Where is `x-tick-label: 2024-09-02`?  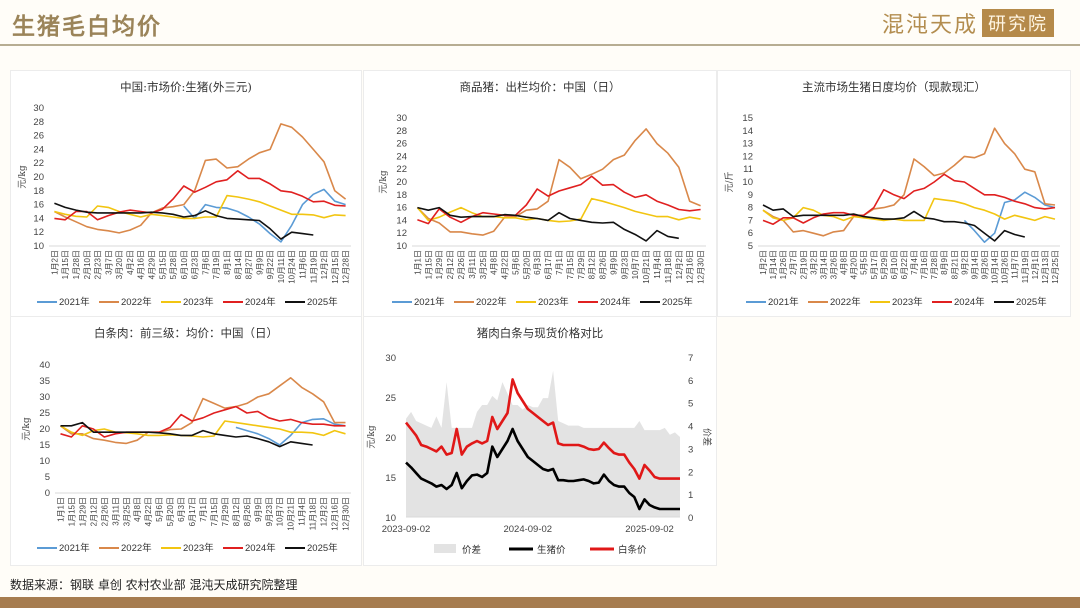 x-tick-label: 2024-09-02 is located at coordinates (527, 529).